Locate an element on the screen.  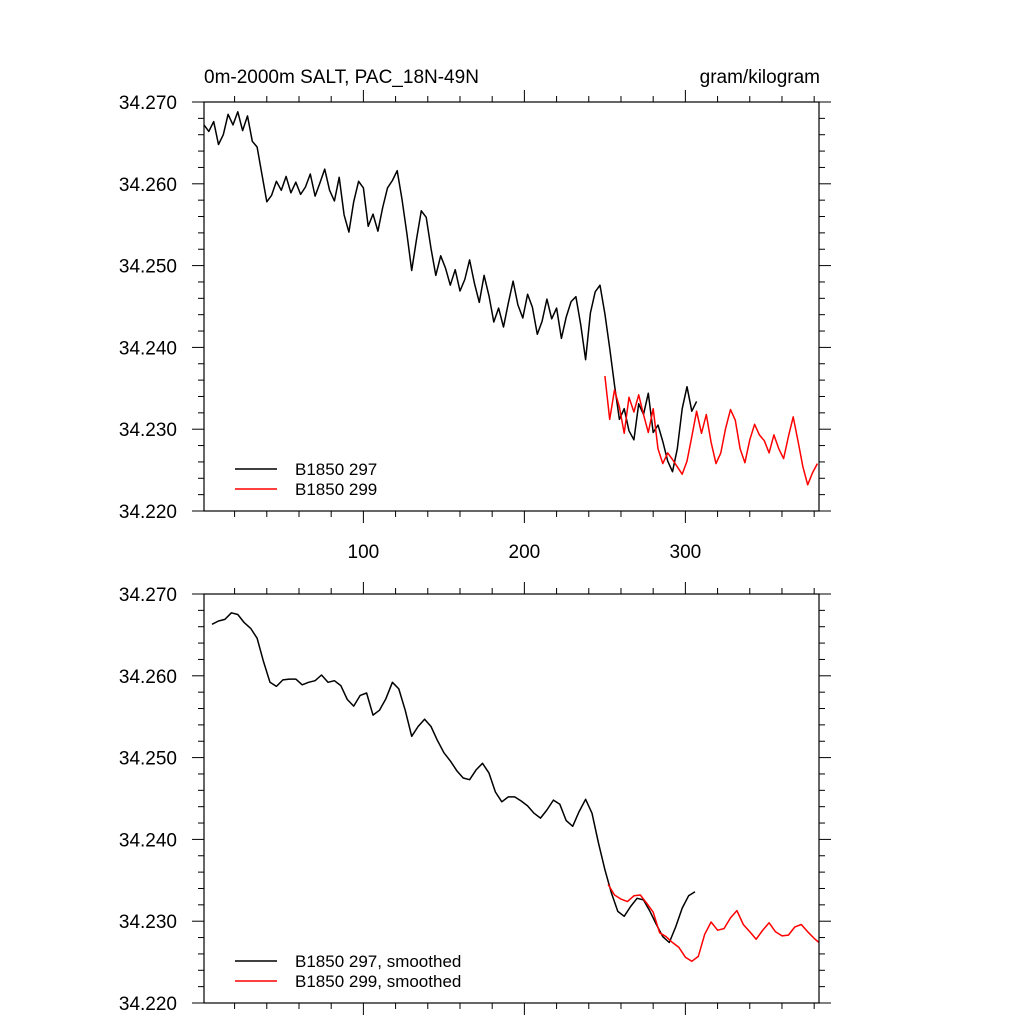
legend-label: B1850 299 is located at coordinates (336, 489).